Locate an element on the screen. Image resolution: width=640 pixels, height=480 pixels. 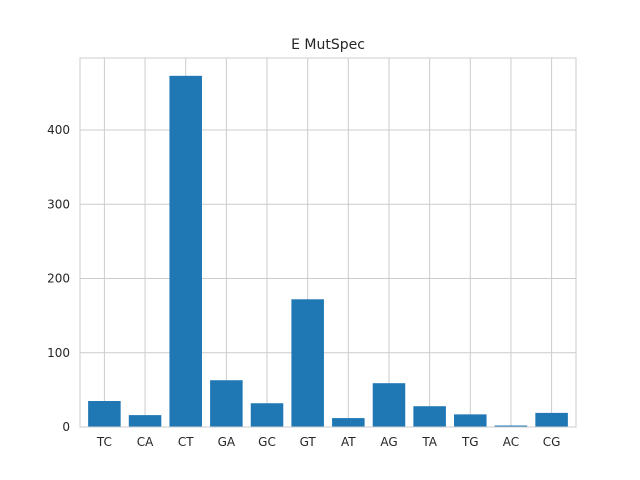
x-tick-label: CT is located at coordinates (186, 442).